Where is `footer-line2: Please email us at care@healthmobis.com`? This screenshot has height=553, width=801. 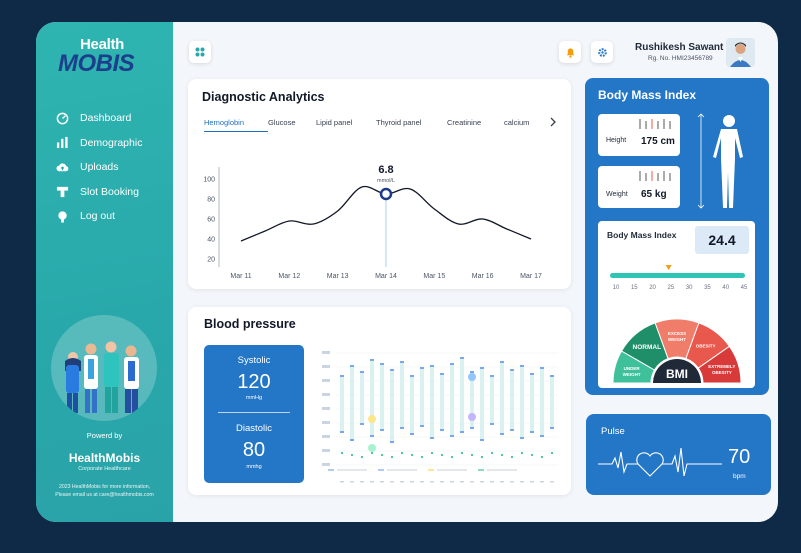 footer-line2: Please email us at care@healthmobis.com is located at coordinates (104, 494).